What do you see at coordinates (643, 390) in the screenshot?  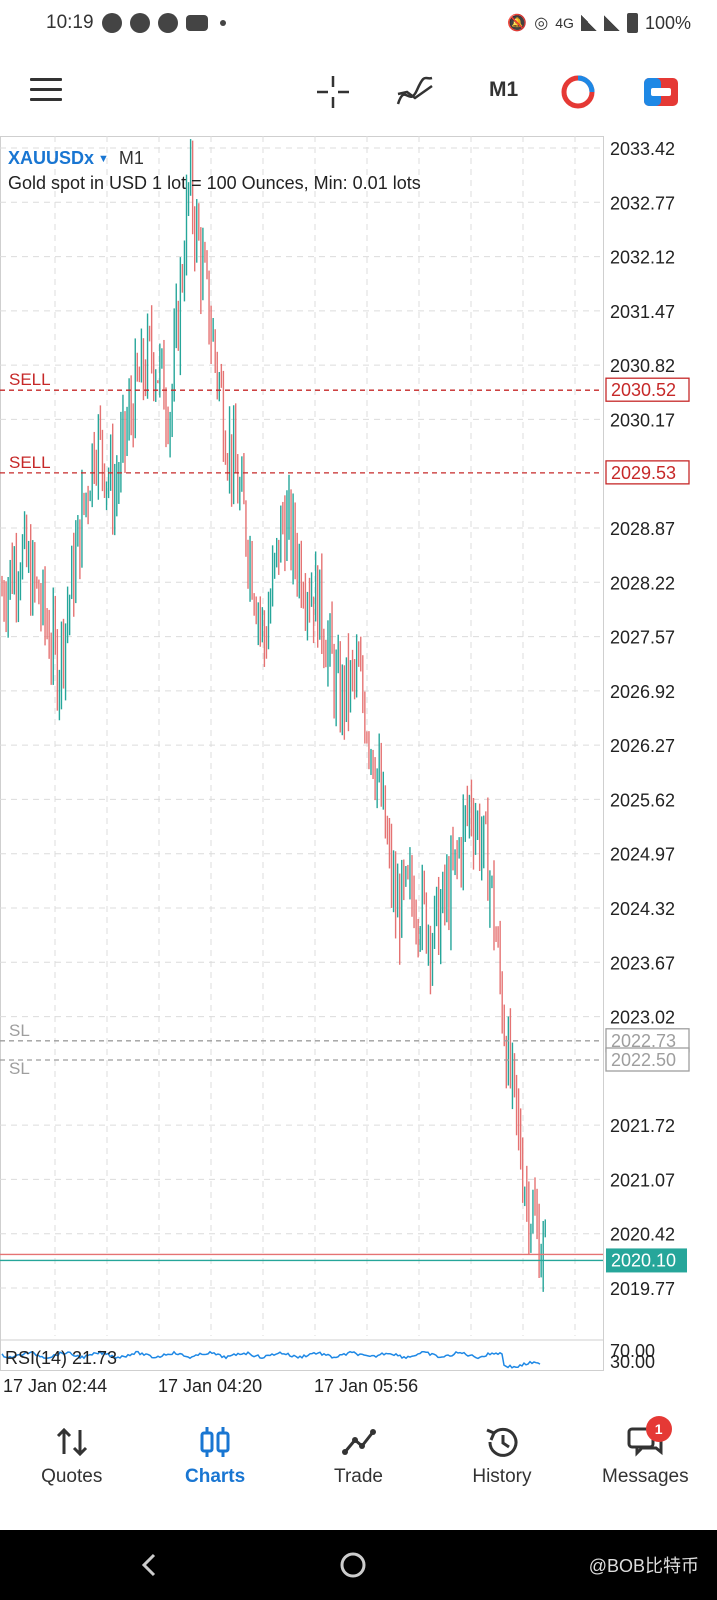 I see `order-price-label: 2030.52` at bounding box center [643, 390].